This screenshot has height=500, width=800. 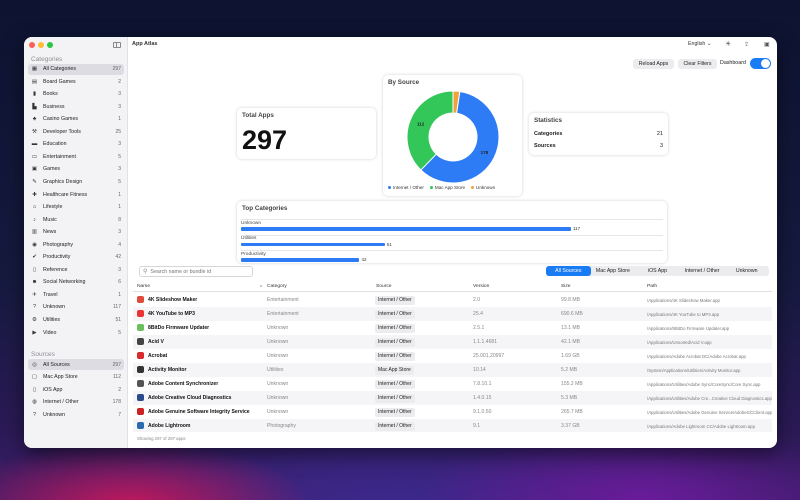 What do you see at coordinates (76, 294) in the screenshot?
I see `sidebar-category-travel: ✈ Travel 1` at bounding box center [76, 294].